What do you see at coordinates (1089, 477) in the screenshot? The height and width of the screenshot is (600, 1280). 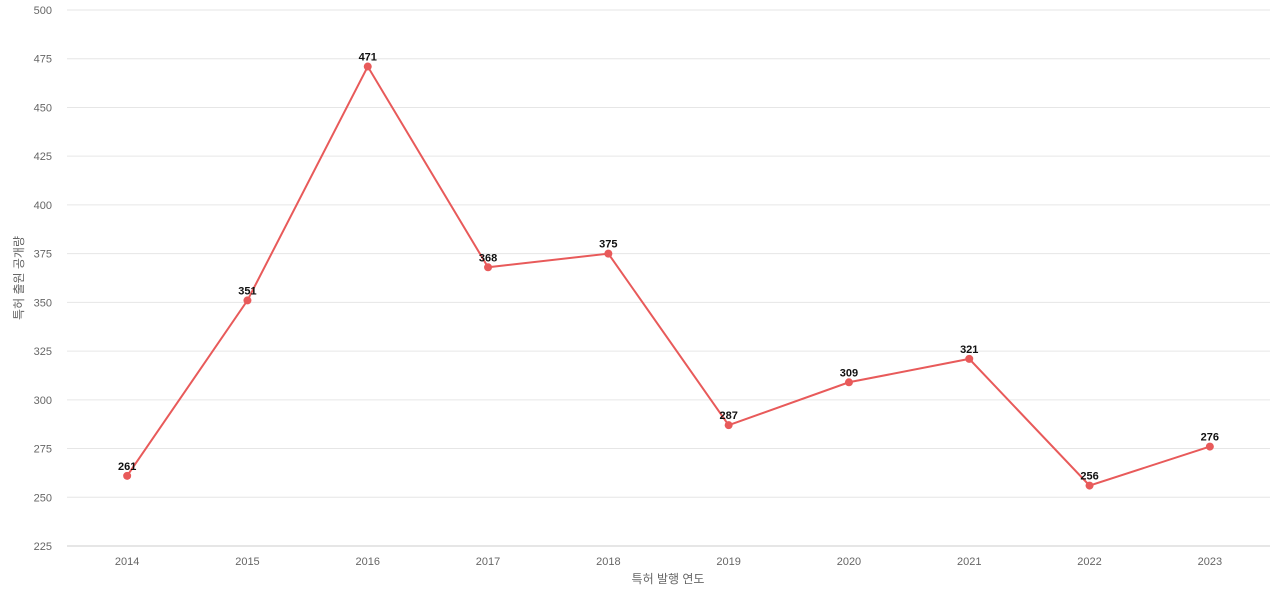 I see `data-label: 256` at bounding box center [1089, 477].